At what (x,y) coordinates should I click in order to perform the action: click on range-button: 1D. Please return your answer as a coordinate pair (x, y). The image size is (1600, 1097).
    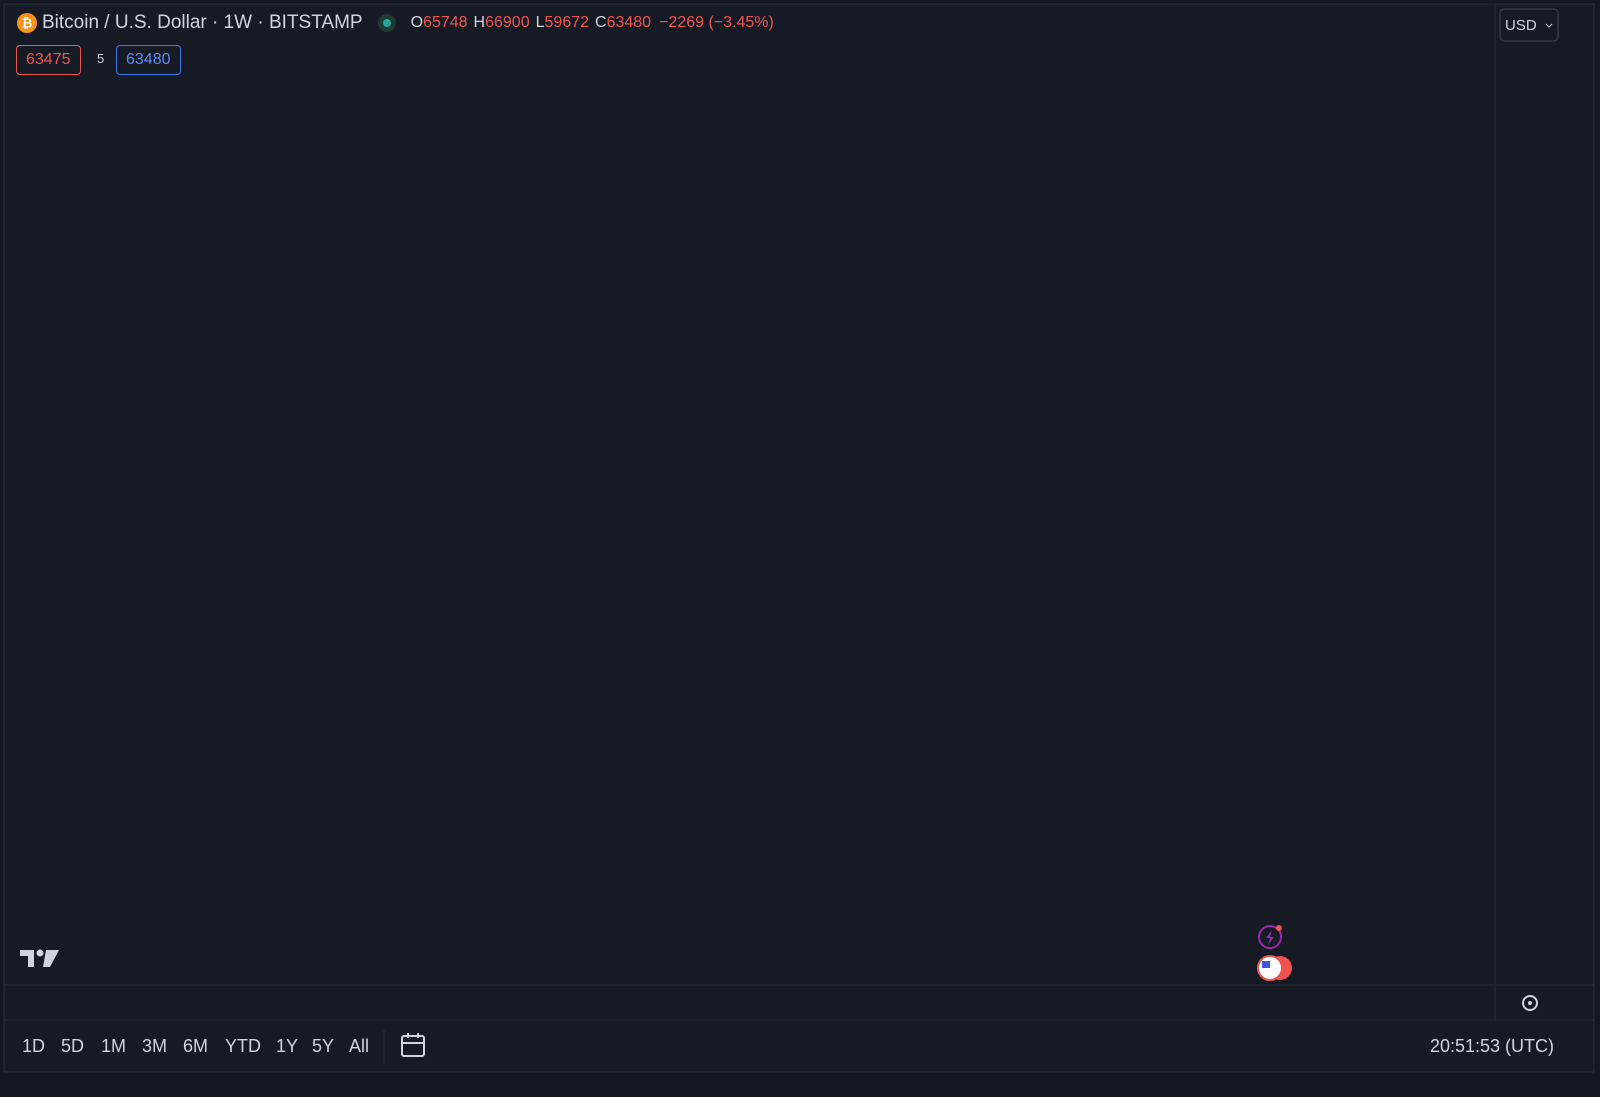
    Looking at the image, I should click on (34, 1046).